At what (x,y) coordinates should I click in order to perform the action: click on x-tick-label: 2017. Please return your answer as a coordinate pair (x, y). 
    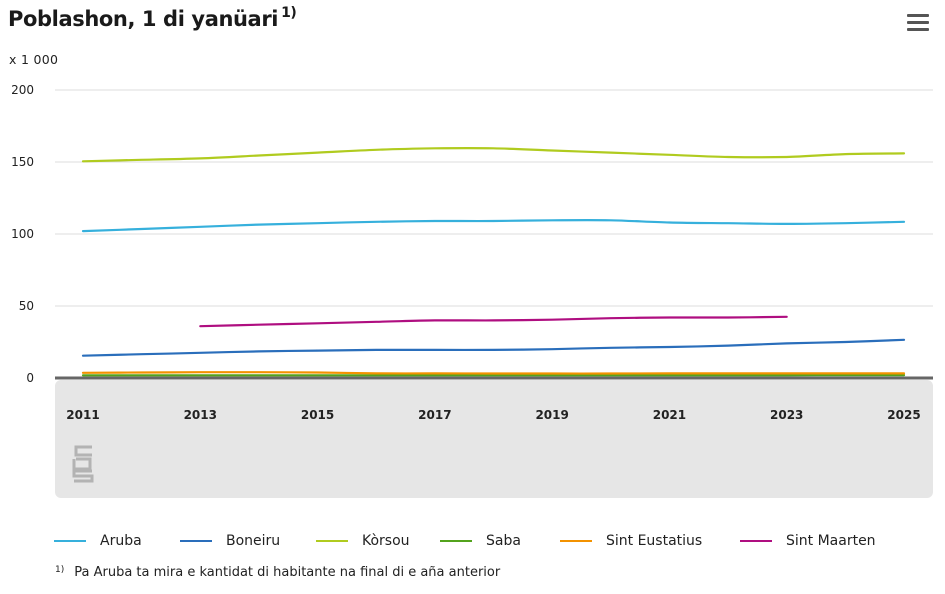
    Looking at the image, I should click on (434, 415).